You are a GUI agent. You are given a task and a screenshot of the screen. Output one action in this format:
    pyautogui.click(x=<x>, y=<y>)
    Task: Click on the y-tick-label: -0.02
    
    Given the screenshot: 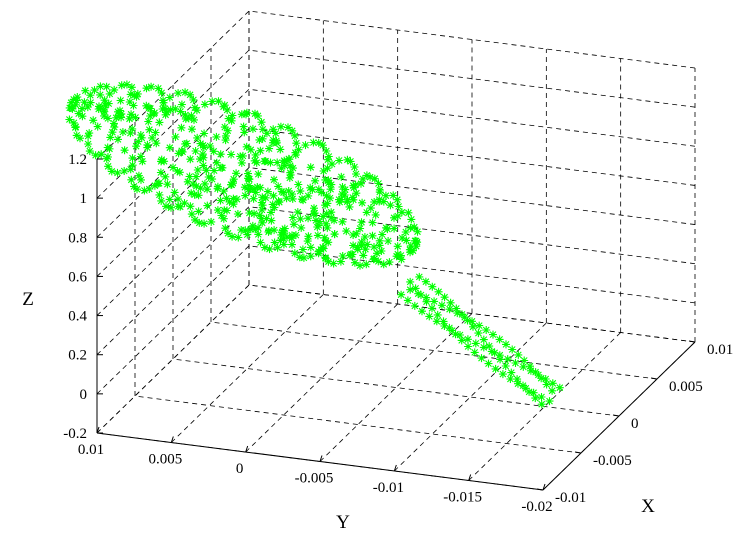 What is the action you would take?
    pyautogui.click(x=536, y=507)
    